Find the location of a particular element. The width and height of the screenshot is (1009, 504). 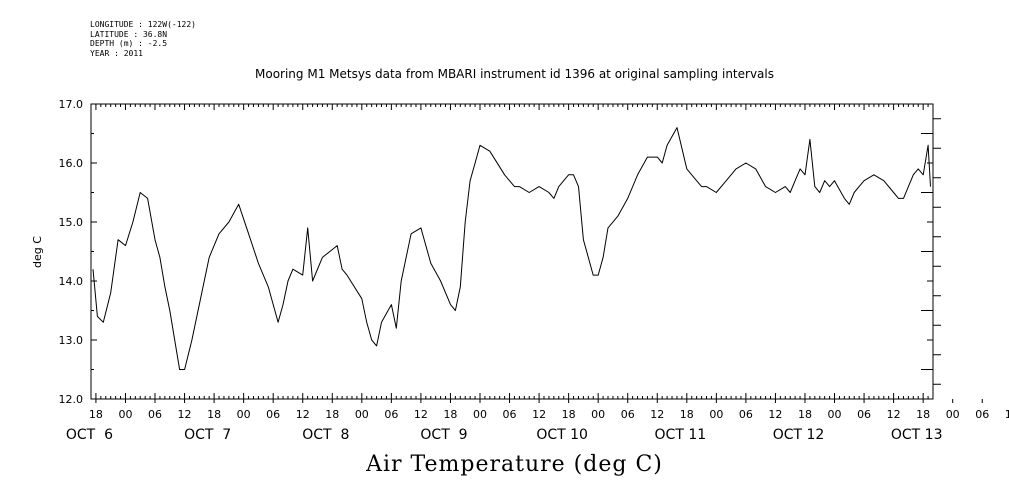

x-day-label: OCT 9 is located at coordinates (443, 435).